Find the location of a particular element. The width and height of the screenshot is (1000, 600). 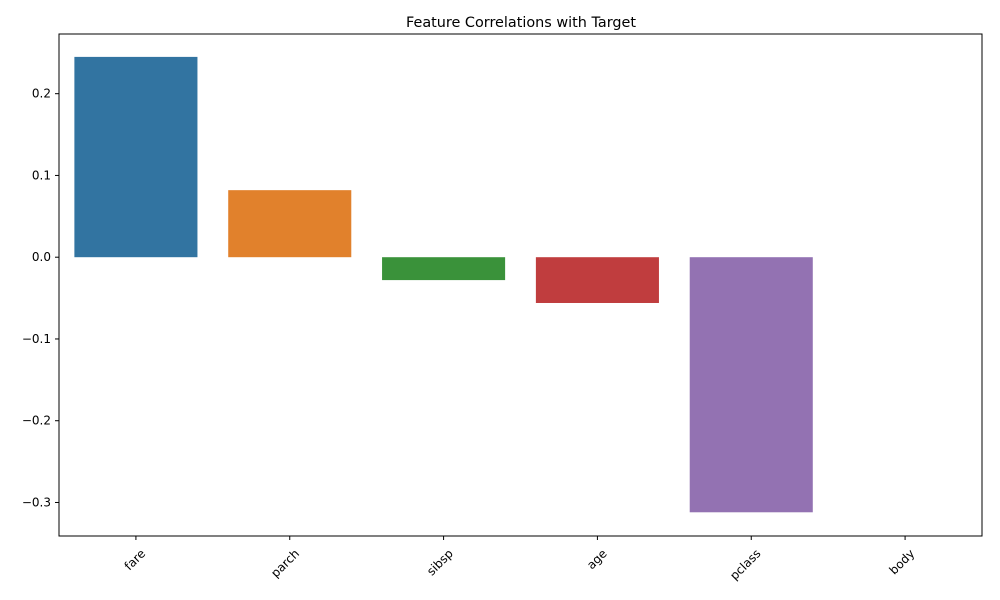

bar-pclass is located at coordinates (751, 385).